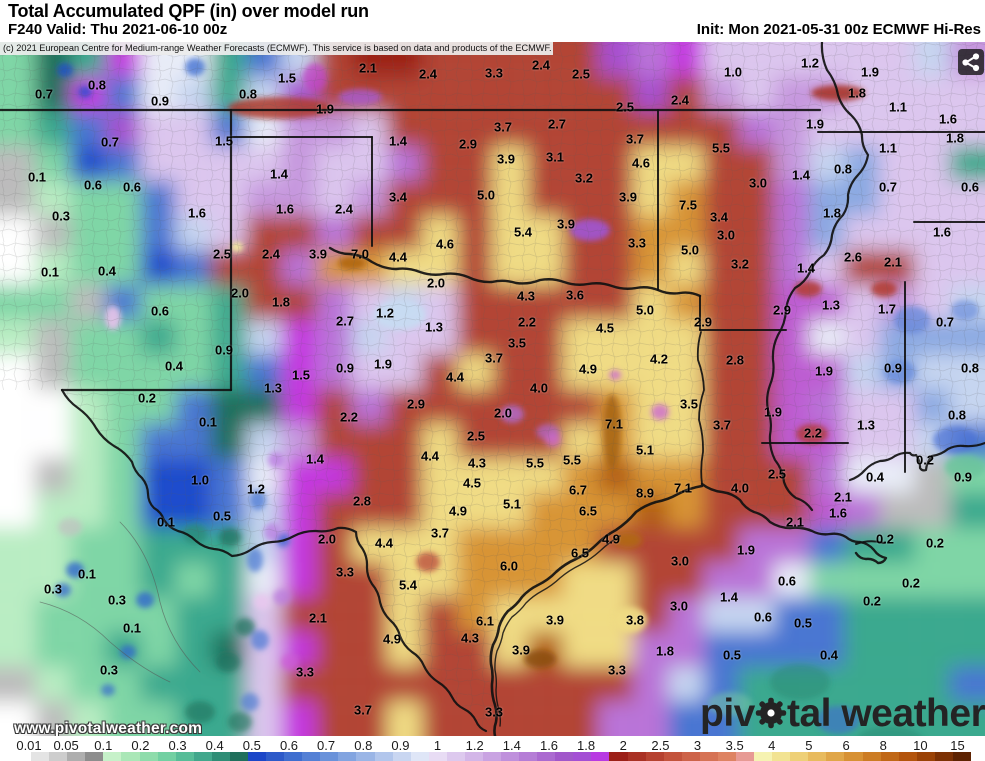 The height and width of the screenshot is (761, 985). I want to click on svg-text: piv, so click(728, 713).